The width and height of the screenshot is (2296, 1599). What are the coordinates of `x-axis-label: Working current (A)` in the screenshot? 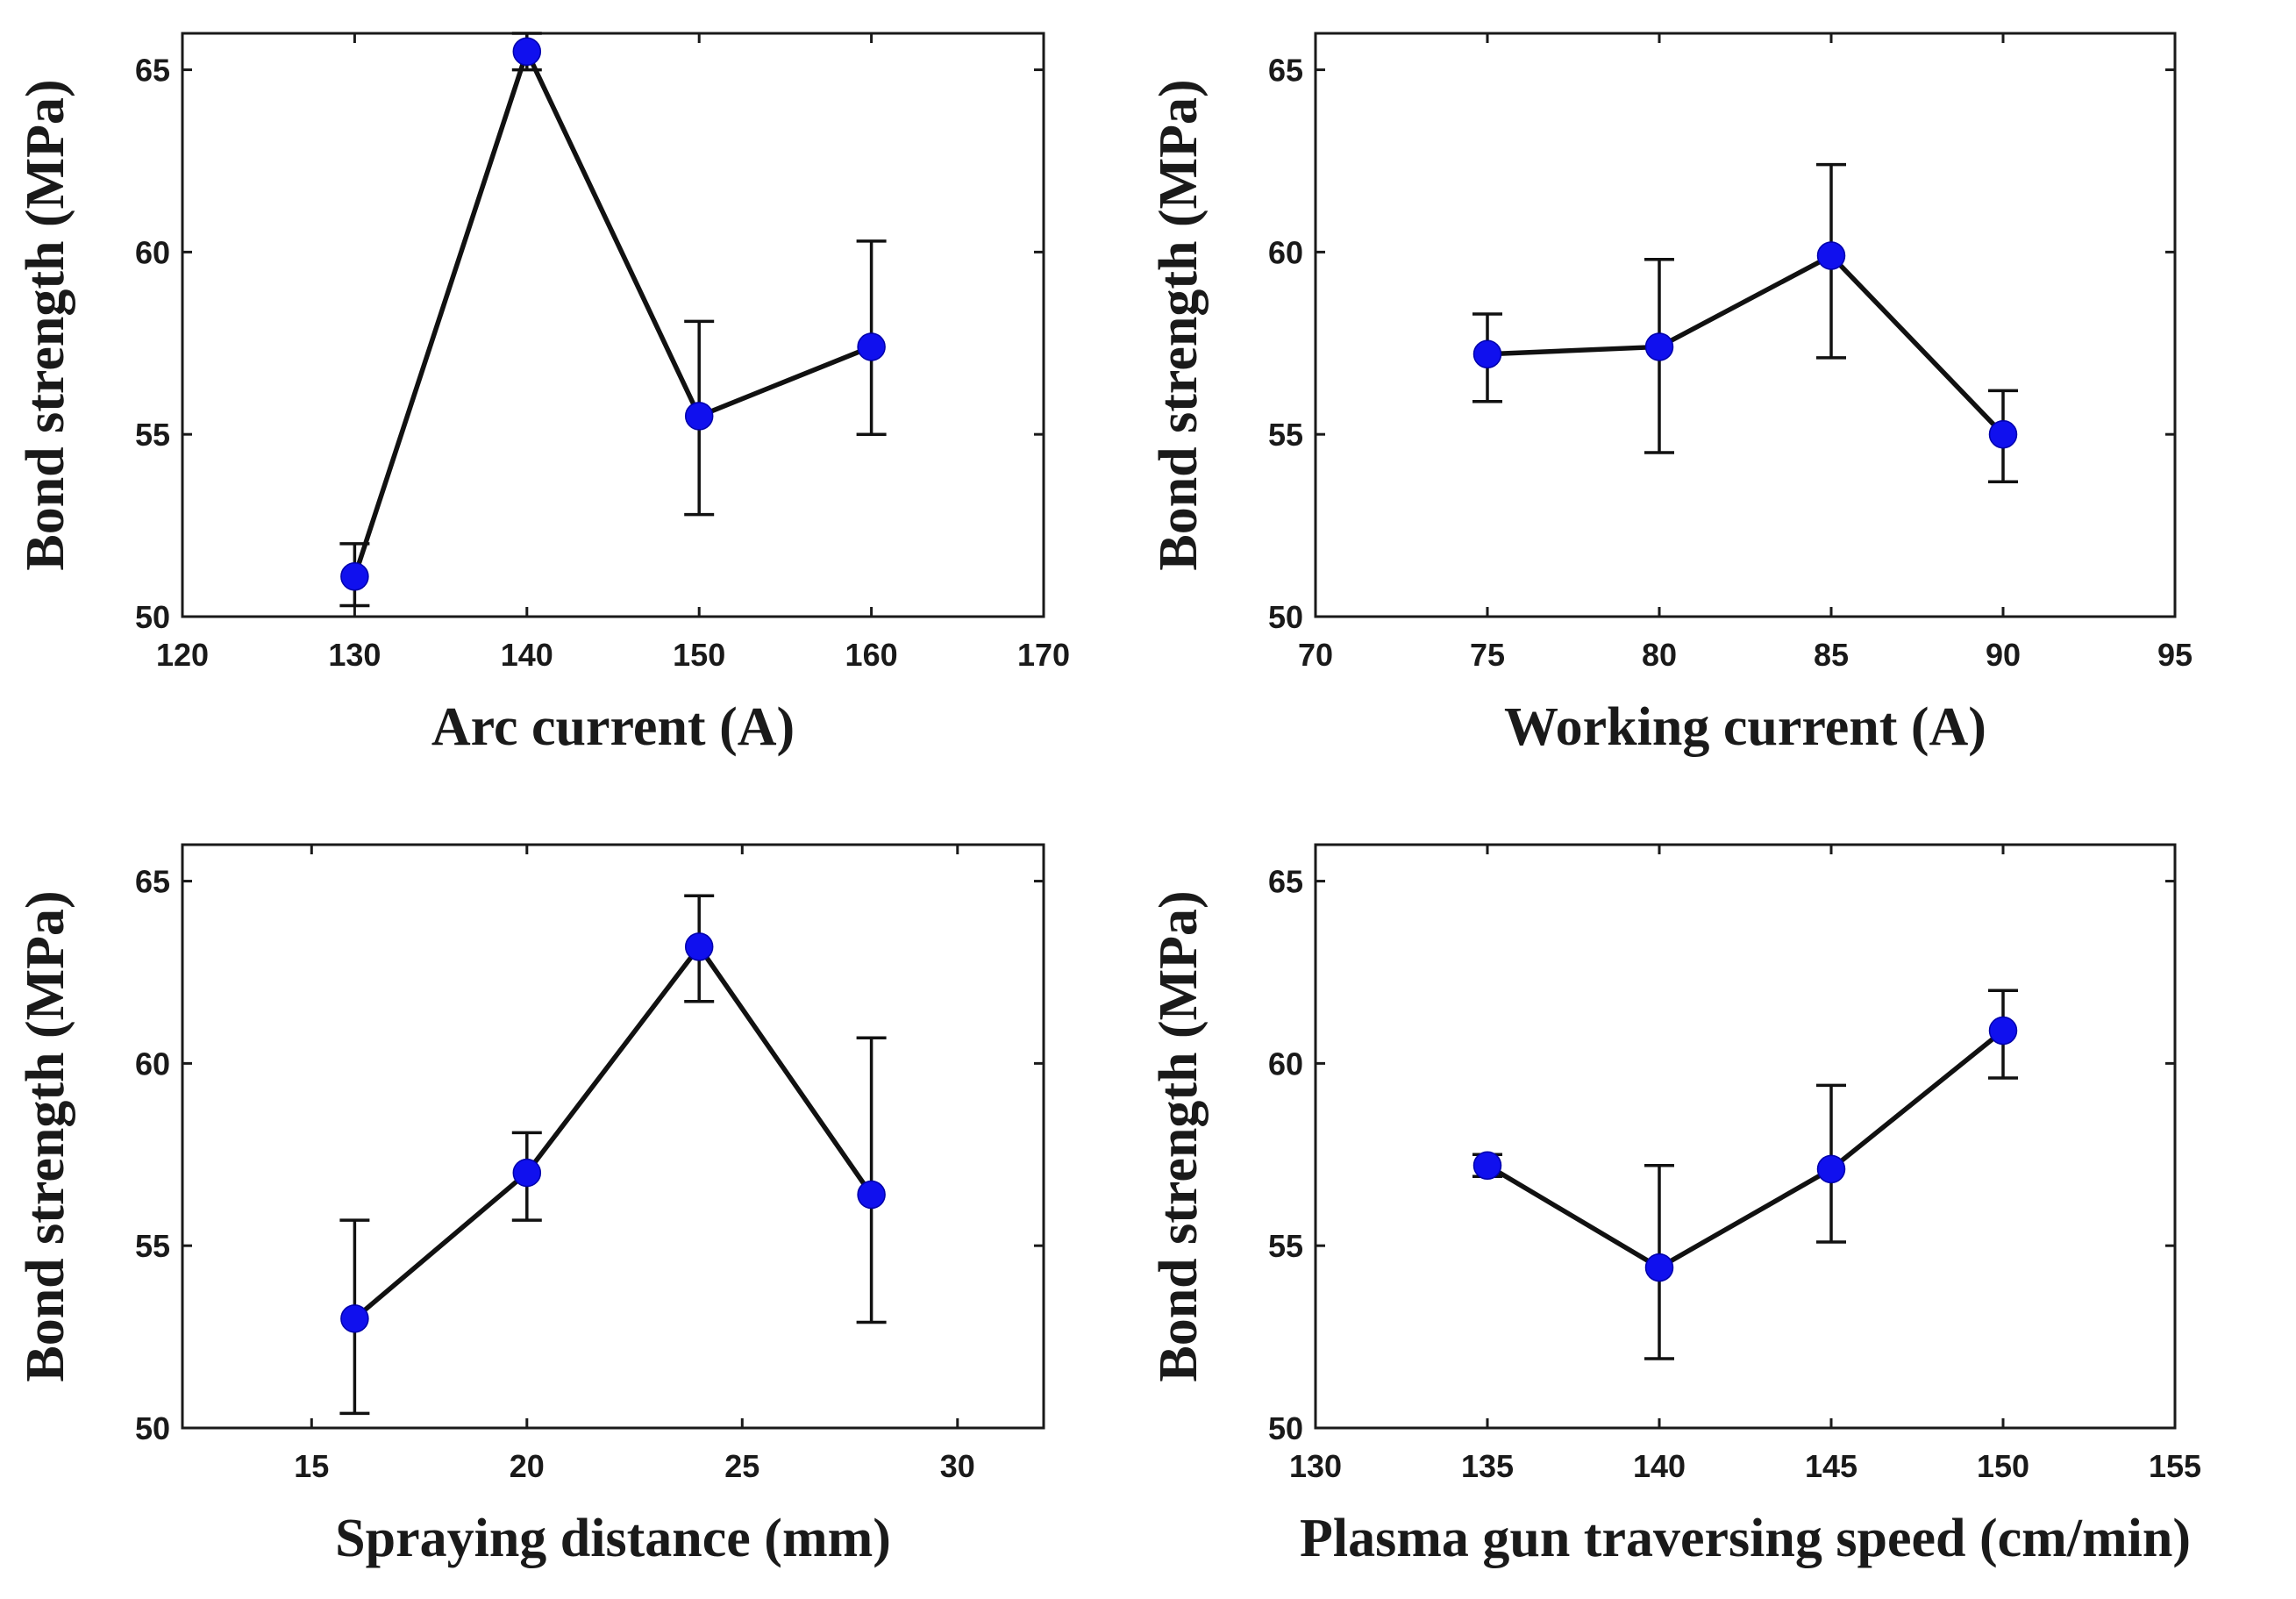 It's located at (1745, 727).